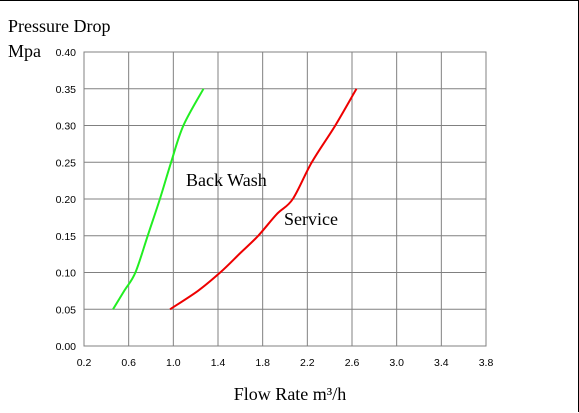 The height and width of the screenshot is (413, 579). What do you see at coordinates (66, 90) in the screenshot?
I see `y-tick-label: 0.35` at bounding box center [66, 90].